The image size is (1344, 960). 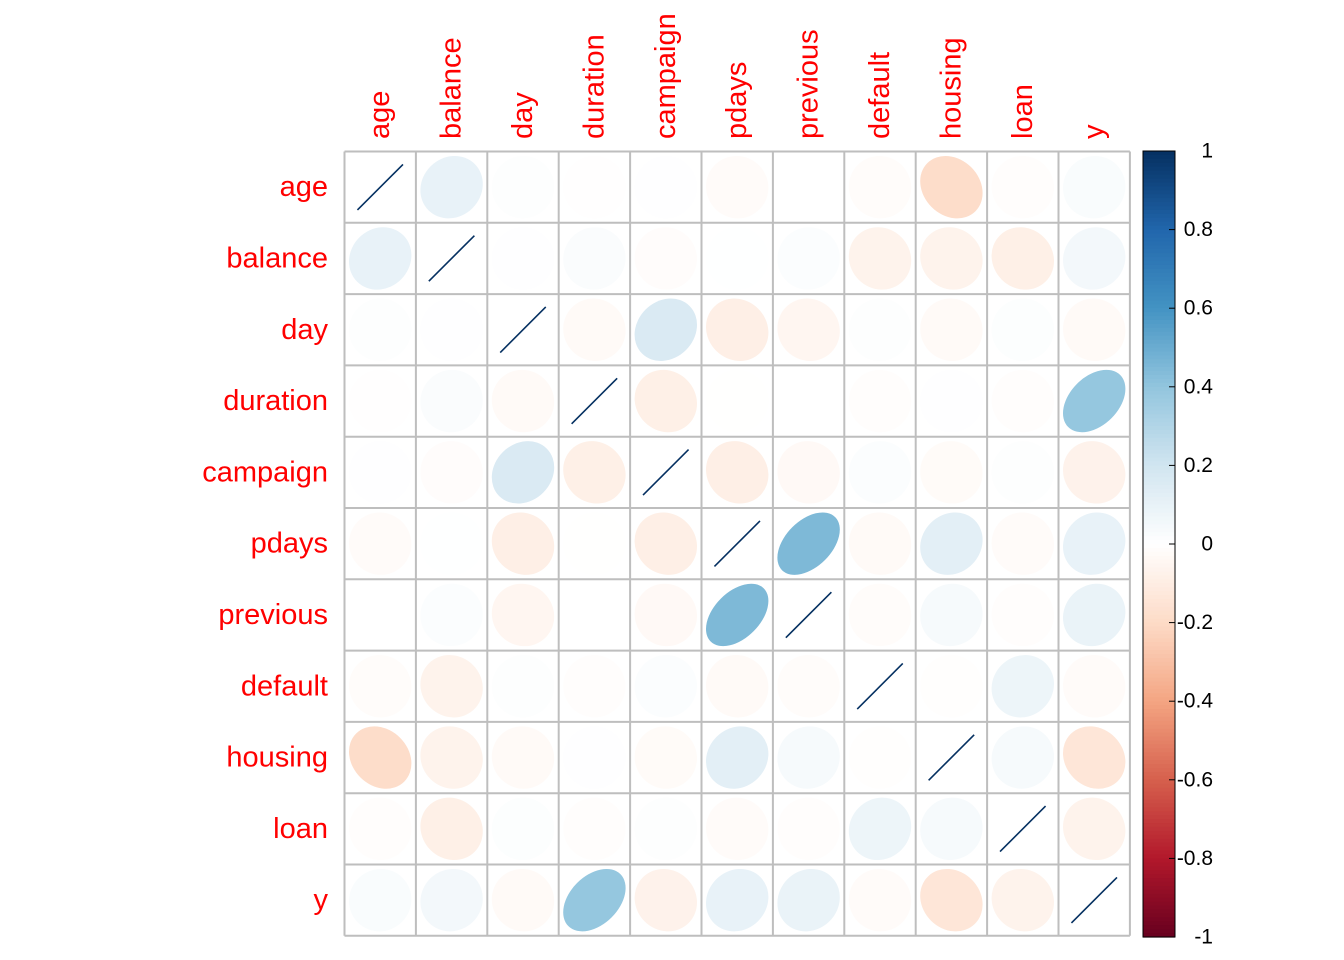 What do you see at coordinates (1023, 686) in the screenshot?
I see `cell-default-loan` at bounding box center [1023, 686].